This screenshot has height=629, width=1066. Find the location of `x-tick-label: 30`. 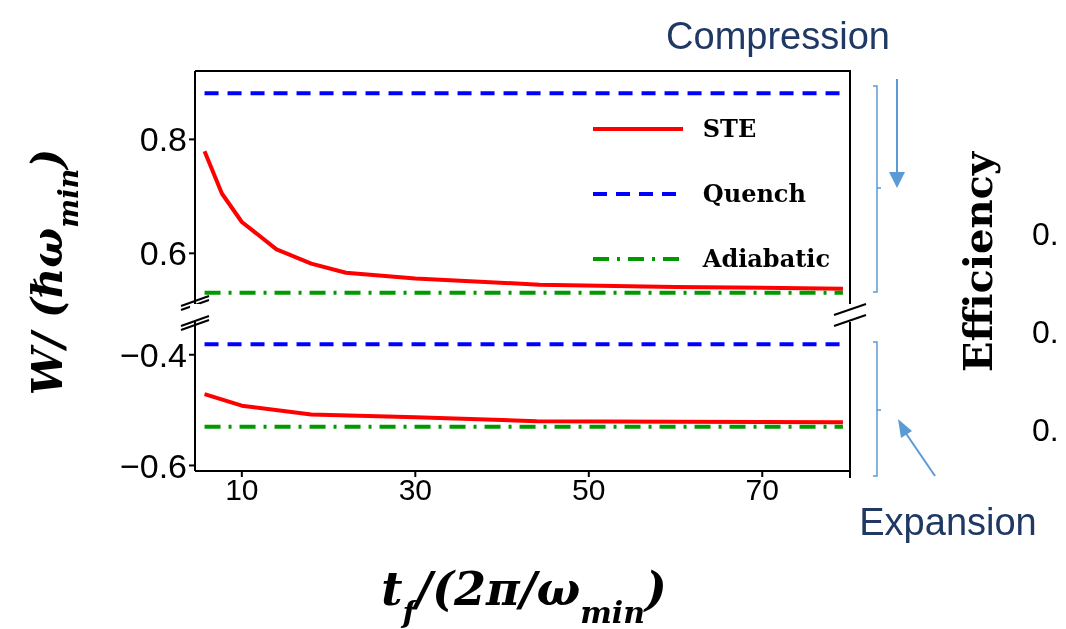

x-tick-label: 30 is located at coordinates (415, 490).